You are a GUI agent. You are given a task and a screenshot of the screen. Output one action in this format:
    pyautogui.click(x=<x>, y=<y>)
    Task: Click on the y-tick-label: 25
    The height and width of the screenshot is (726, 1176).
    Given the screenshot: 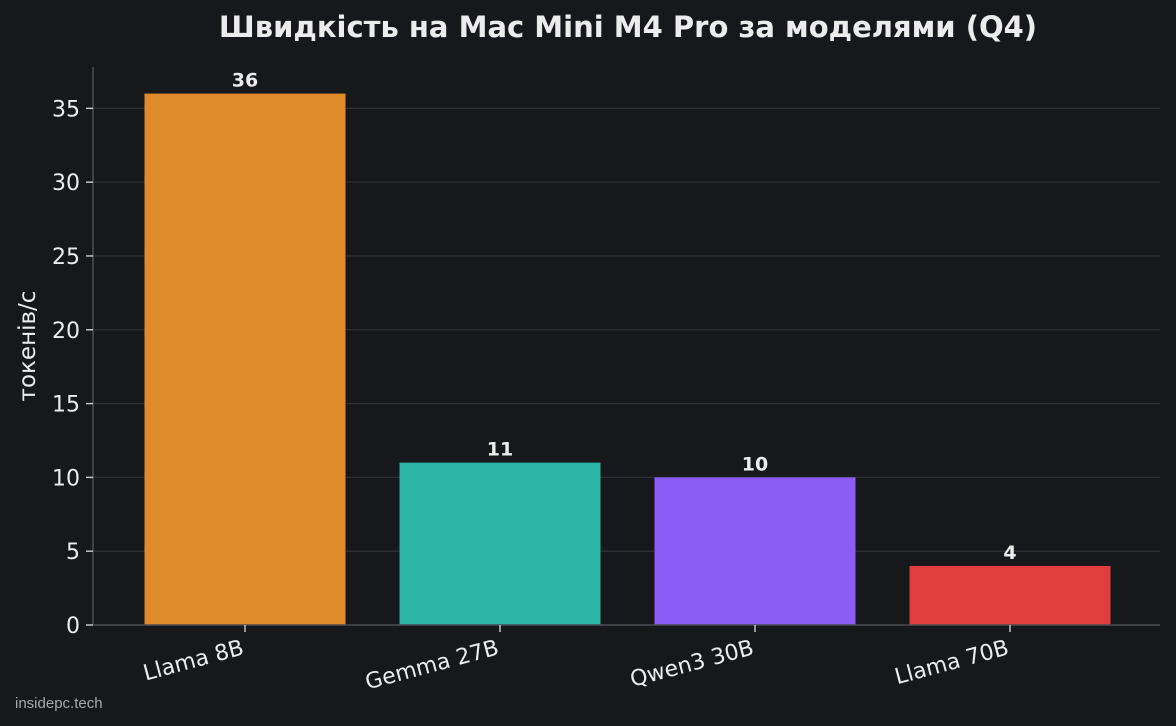 What is the action you would take?
    pyautogui.click(x=66, y=257)
    